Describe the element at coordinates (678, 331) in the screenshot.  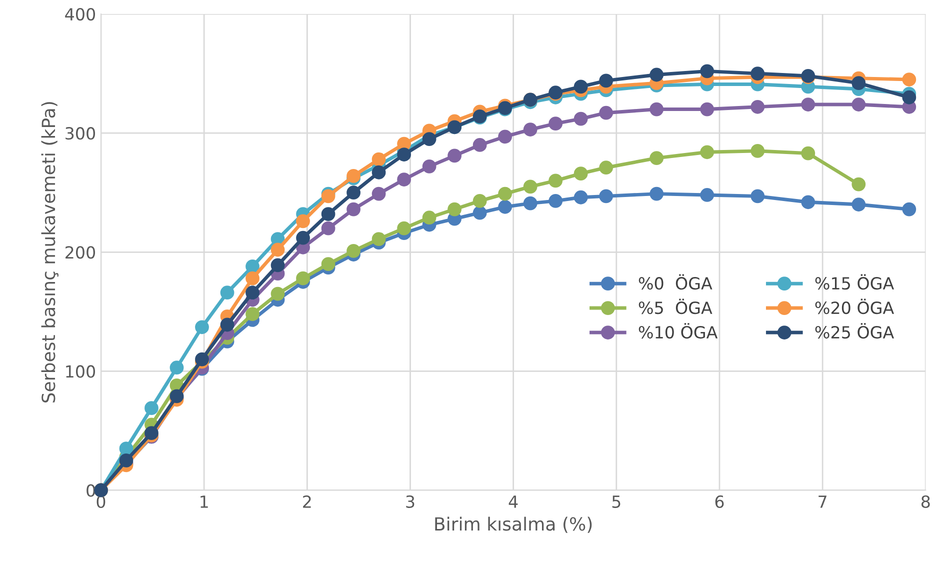
I see `legend-label: %10 ÖGA` at that location.